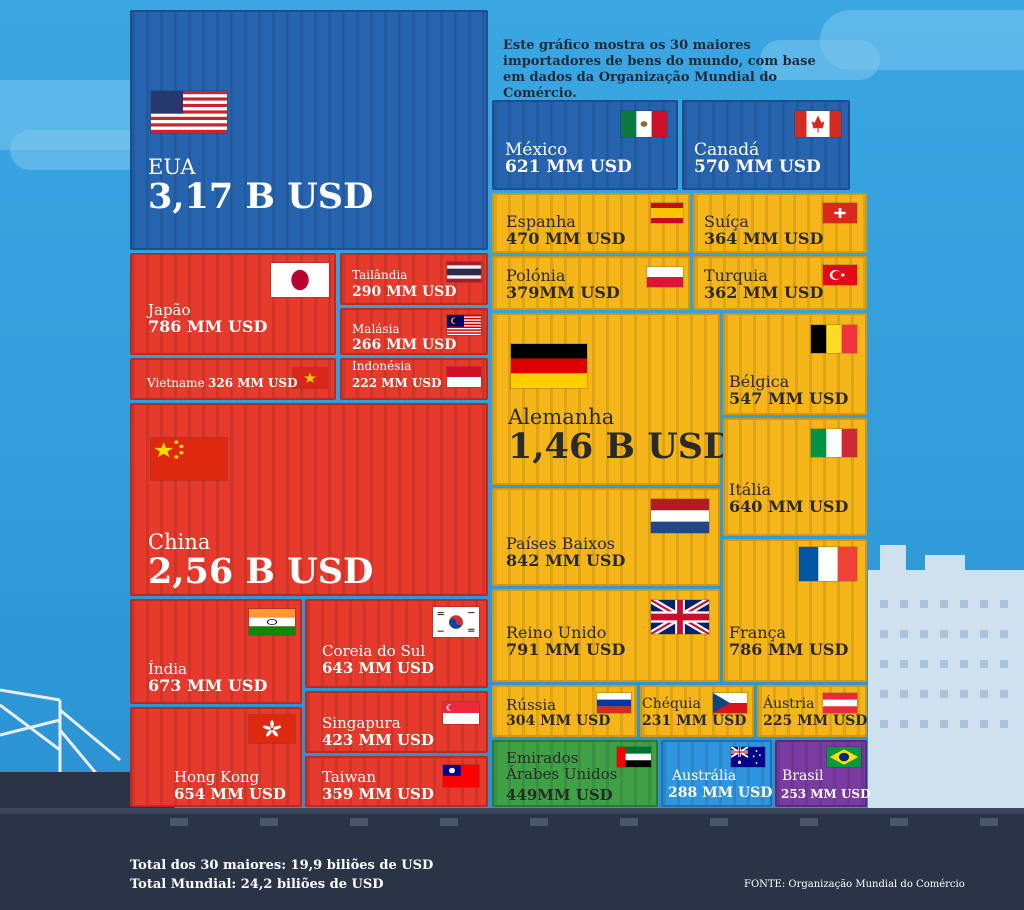 This screenshot has width=1024, height=910. Describe the element at coordinates (558, 721) in the screenshot. I see `import-value: 304 MM USD` at that location.